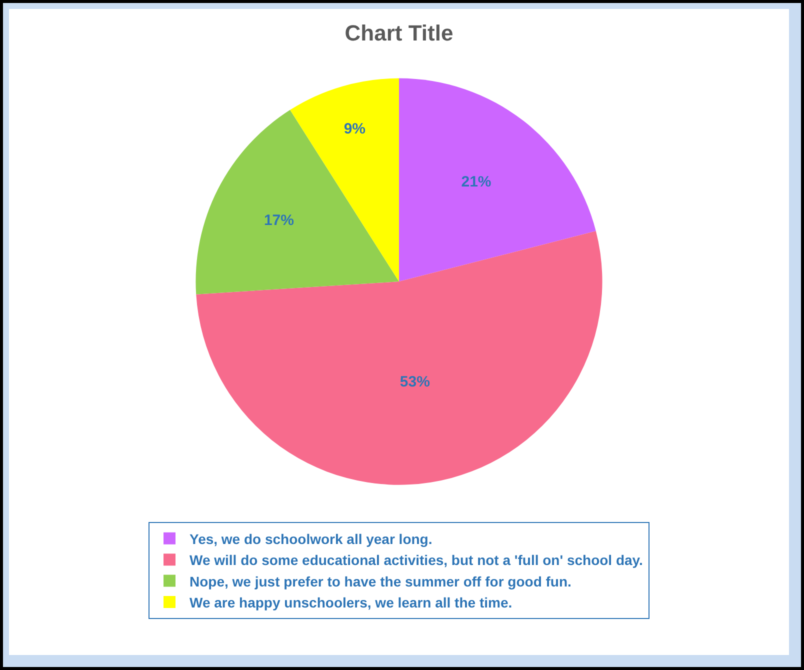  I want to click on data-label: 53%, so click(415, 381).